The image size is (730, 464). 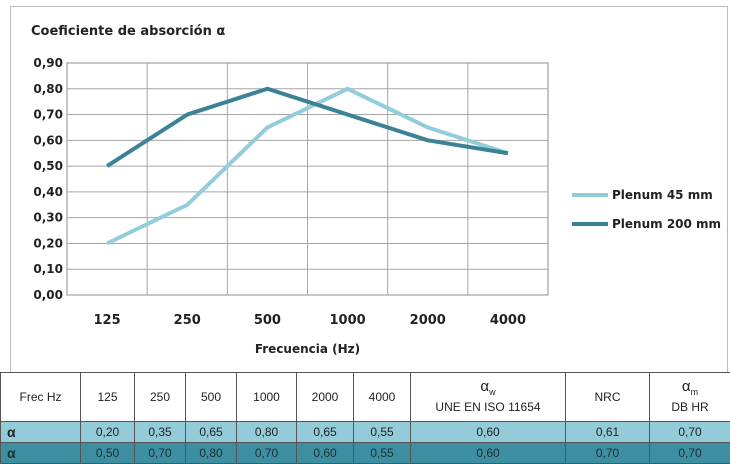 I want to click on freq-header-250: 250, so click(x=160, y=397).